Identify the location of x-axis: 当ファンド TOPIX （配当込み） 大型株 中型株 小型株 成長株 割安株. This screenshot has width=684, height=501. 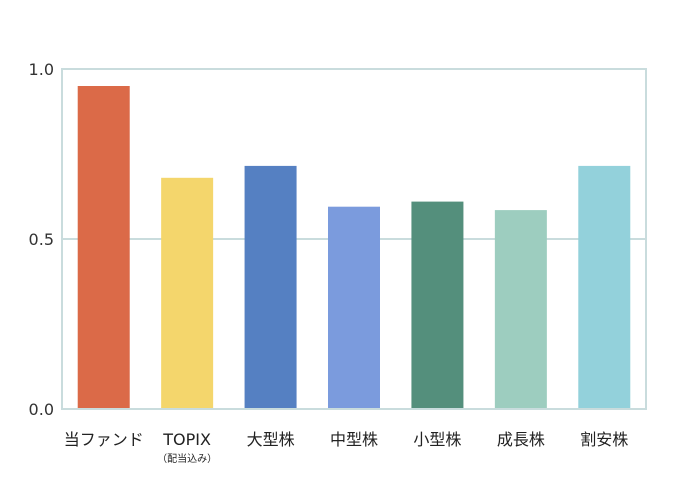
(346, 447).